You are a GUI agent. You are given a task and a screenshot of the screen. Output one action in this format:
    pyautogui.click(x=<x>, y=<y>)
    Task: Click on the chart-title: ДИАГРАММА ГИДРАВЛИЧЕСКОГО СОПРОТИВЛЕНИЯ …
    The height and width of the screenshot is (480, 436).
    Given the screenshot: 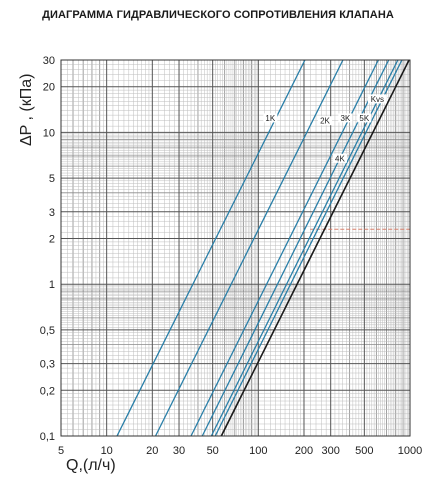 What is the action you would take?
    pyautogui.click(x=218, y=15)
    